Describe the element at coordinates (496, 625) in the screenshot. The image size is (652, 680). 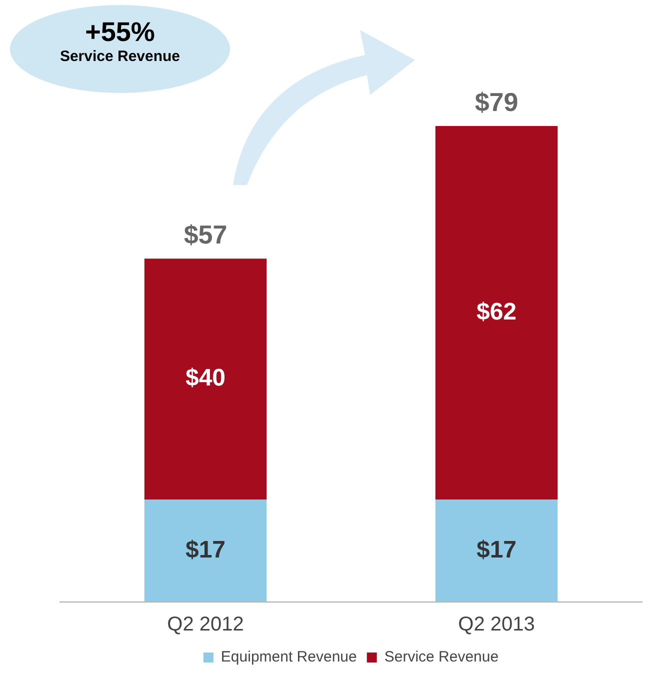
I see `x-tick-label: Q2 2013` at that location.